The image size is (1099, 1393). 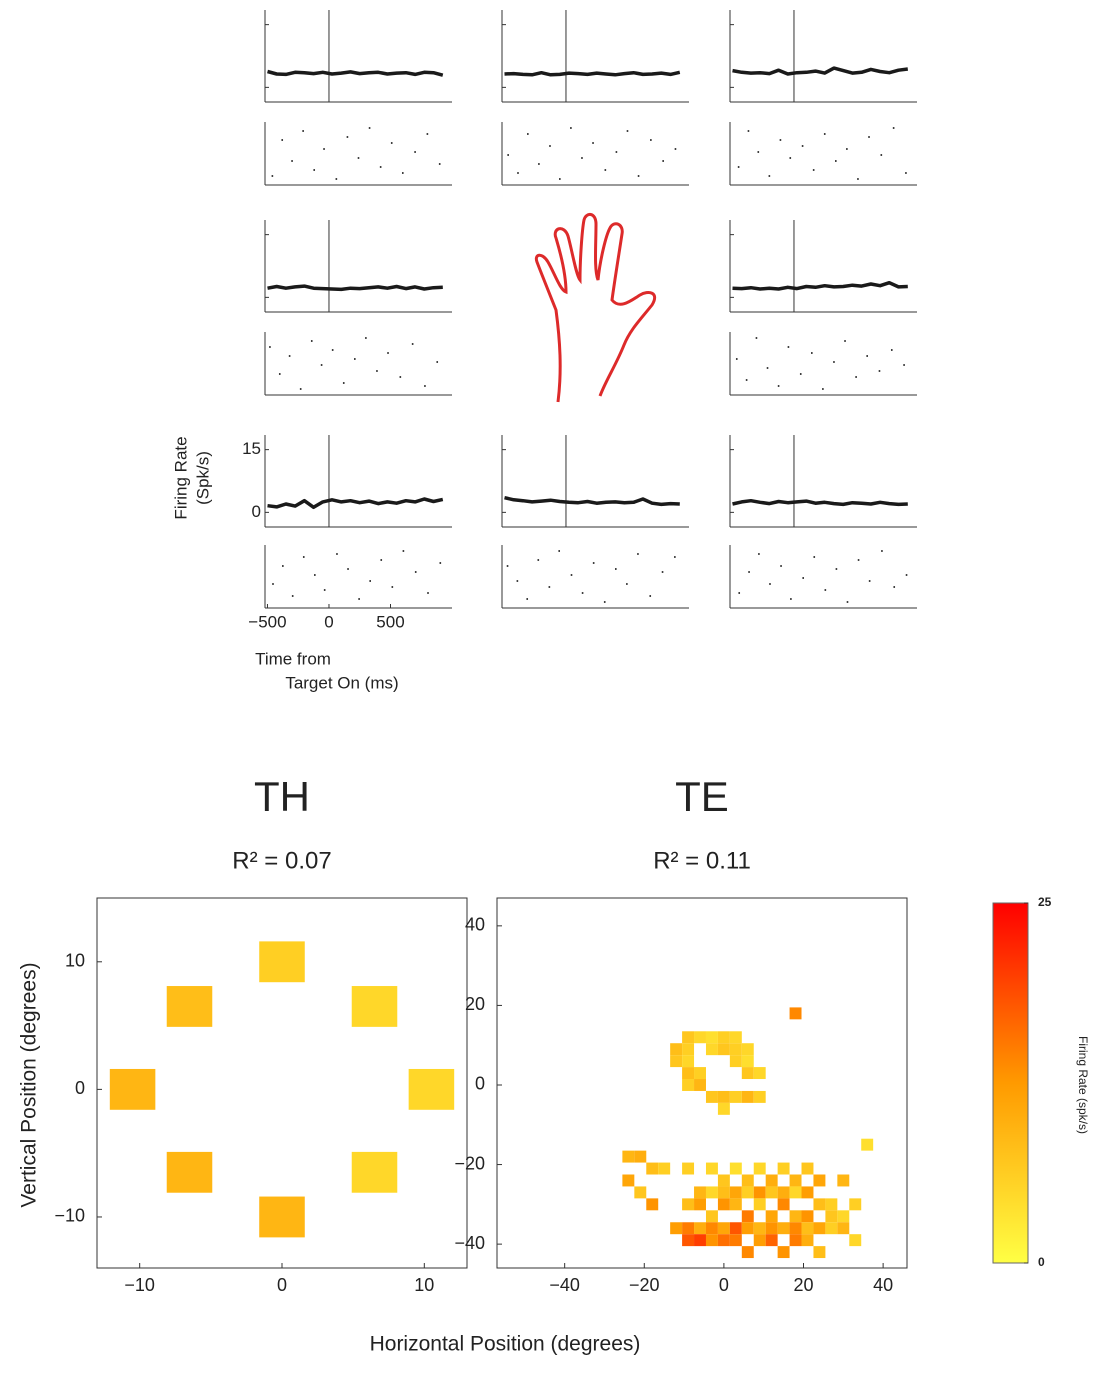 I want to click on y-tick-label: −40, so click(x=469, y=1243).